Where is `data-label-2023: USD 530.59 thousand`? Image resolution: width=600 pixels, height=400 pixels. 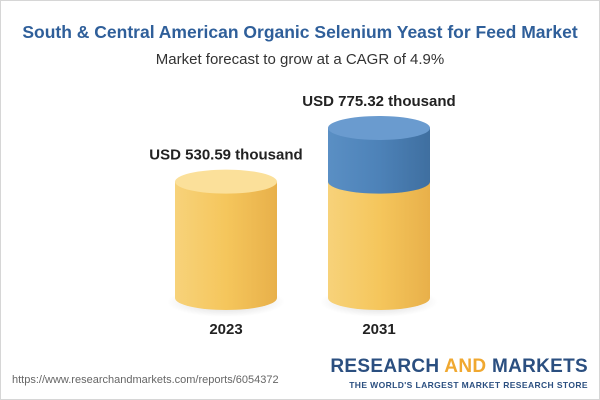
data-label-2023: USD 530.59 thousand is located at coordinates (225, 155).